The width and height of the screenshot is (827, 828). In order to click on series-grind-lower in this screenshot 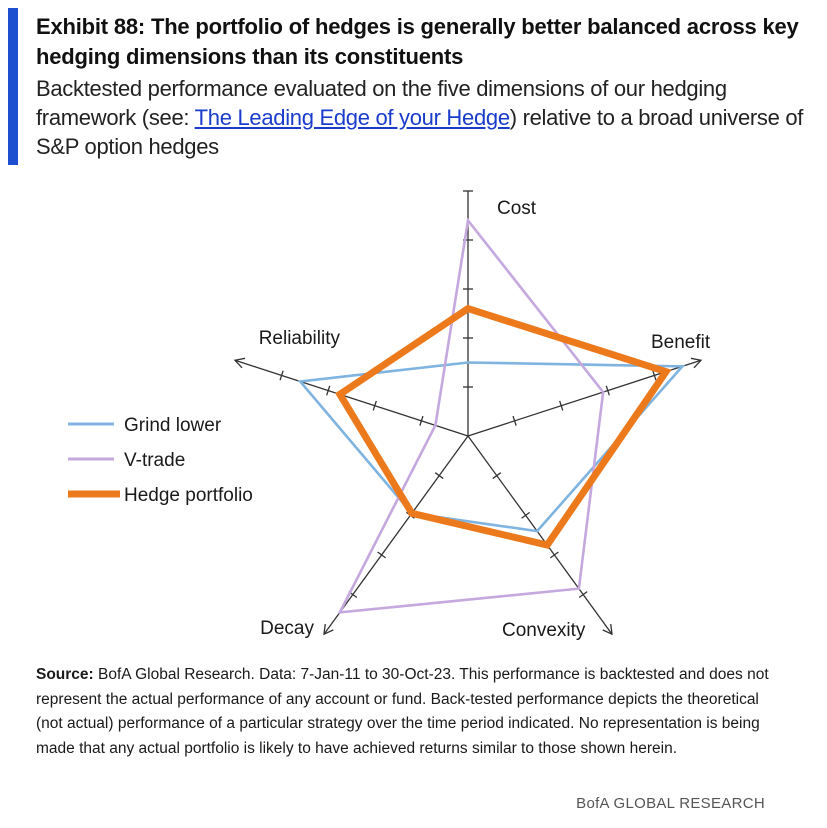, I will do `click(491, 447)`.